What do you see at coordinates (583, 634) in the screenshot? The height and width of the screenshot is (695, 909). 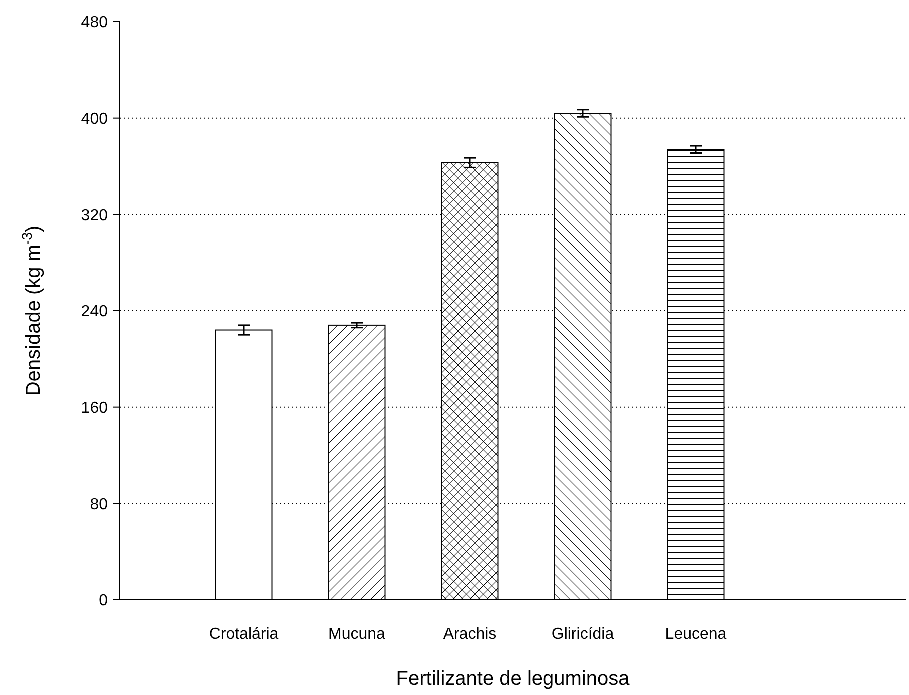 I see `x-tick-label: Gliricídia` at bounding box center [583, 634].